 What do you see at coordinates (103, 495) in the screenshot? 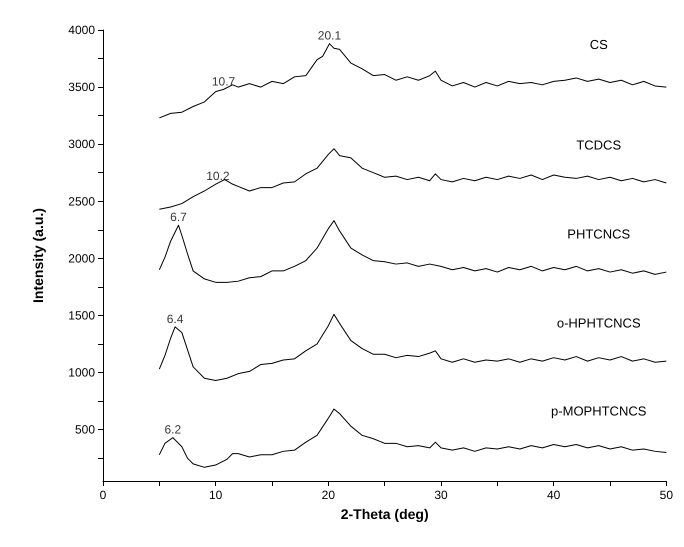
I see `x-tick-label: 0` at bounding box center [103, 495].